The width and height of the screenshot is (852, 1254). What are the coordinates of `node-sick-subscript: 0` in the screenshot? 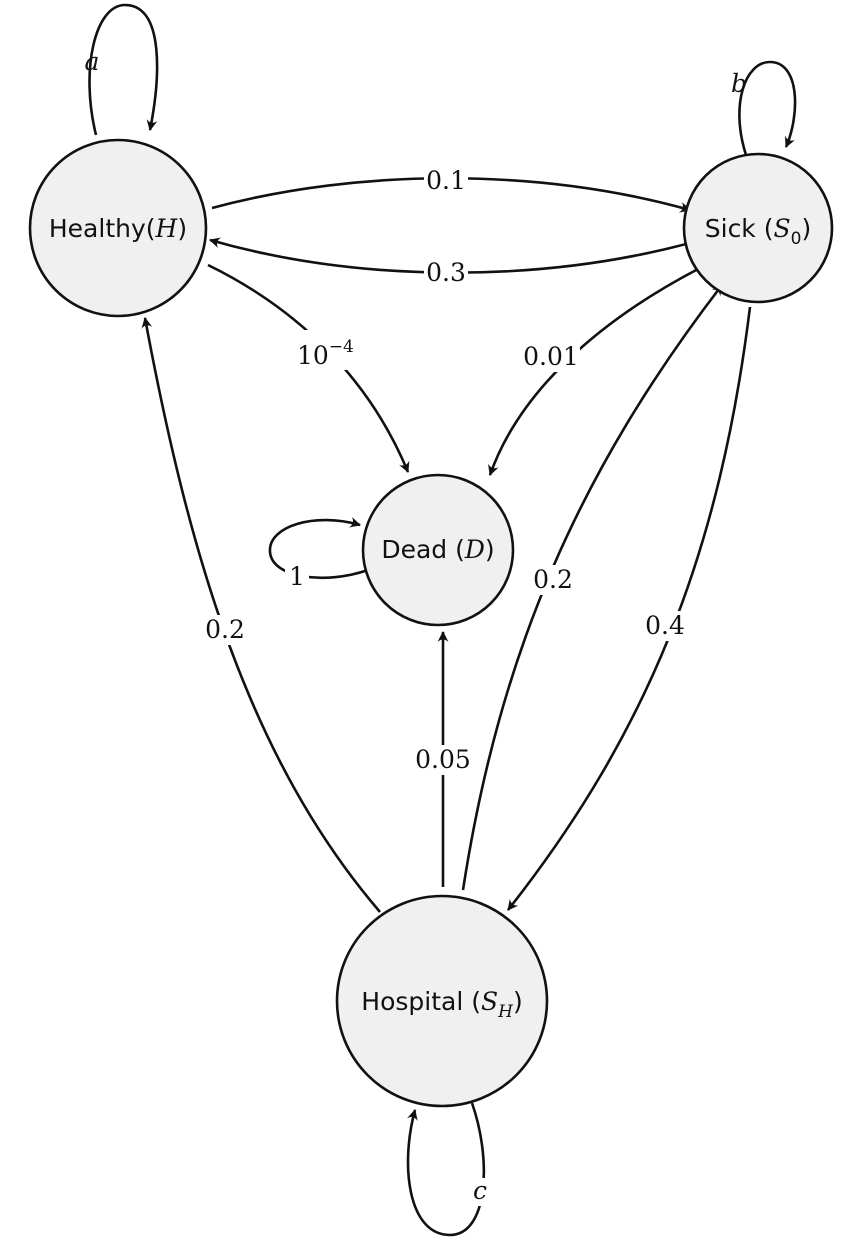 It's located at (796, 239).